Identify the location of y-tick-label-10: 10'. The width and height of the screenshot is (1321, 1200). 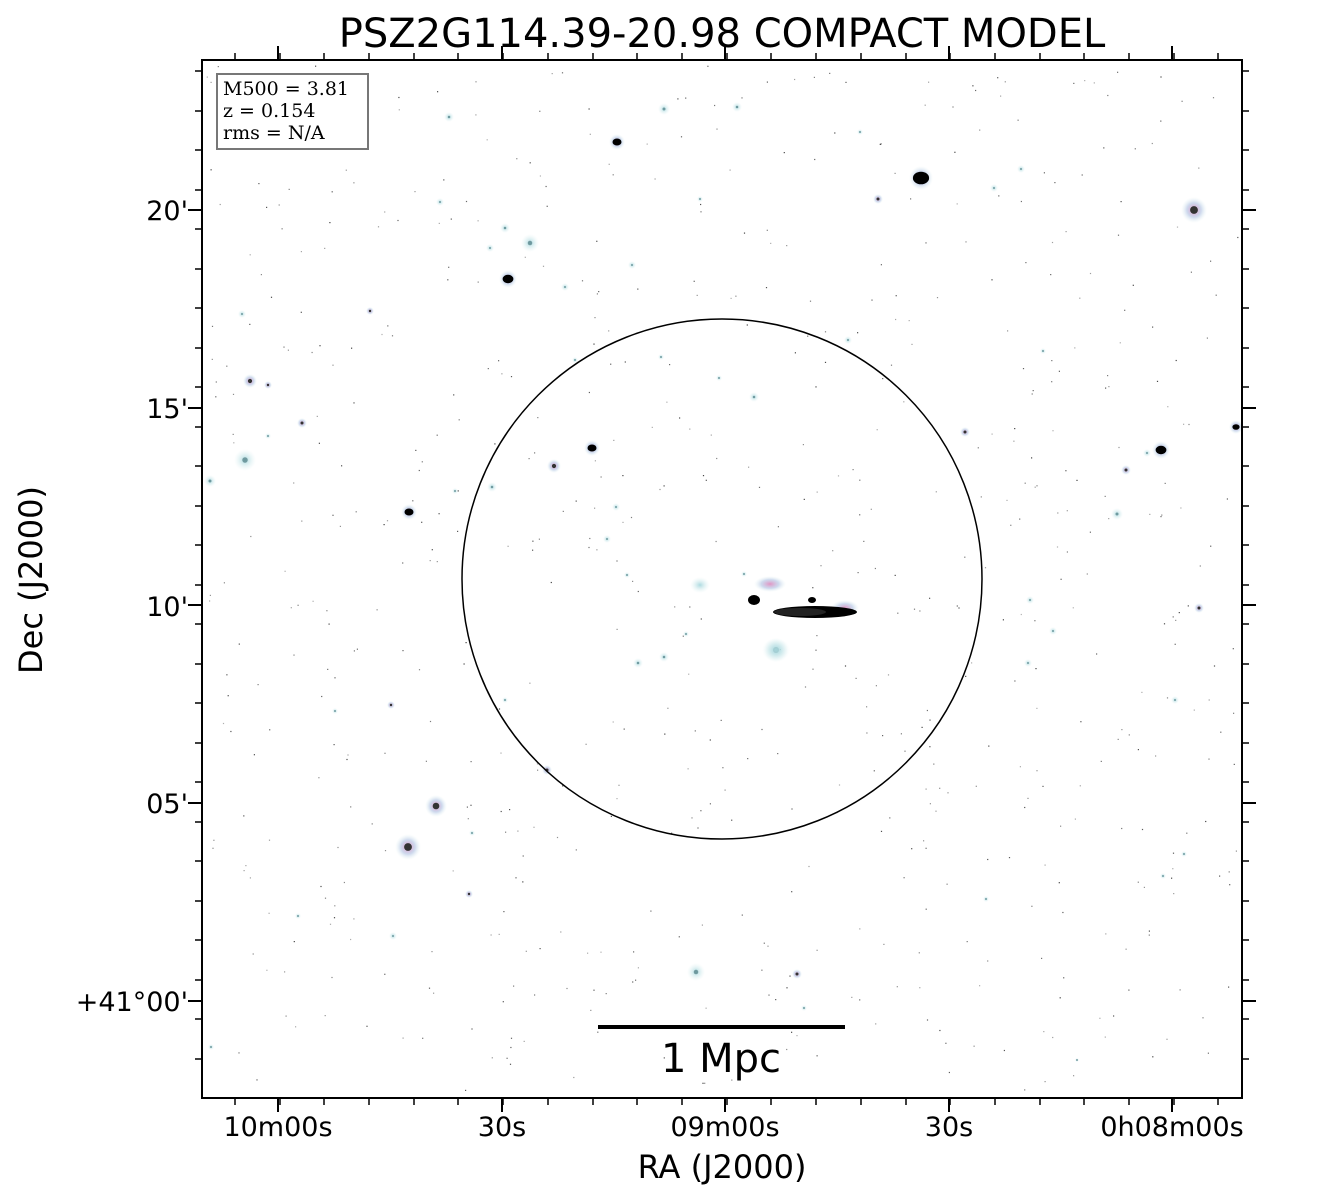
(167, 607).